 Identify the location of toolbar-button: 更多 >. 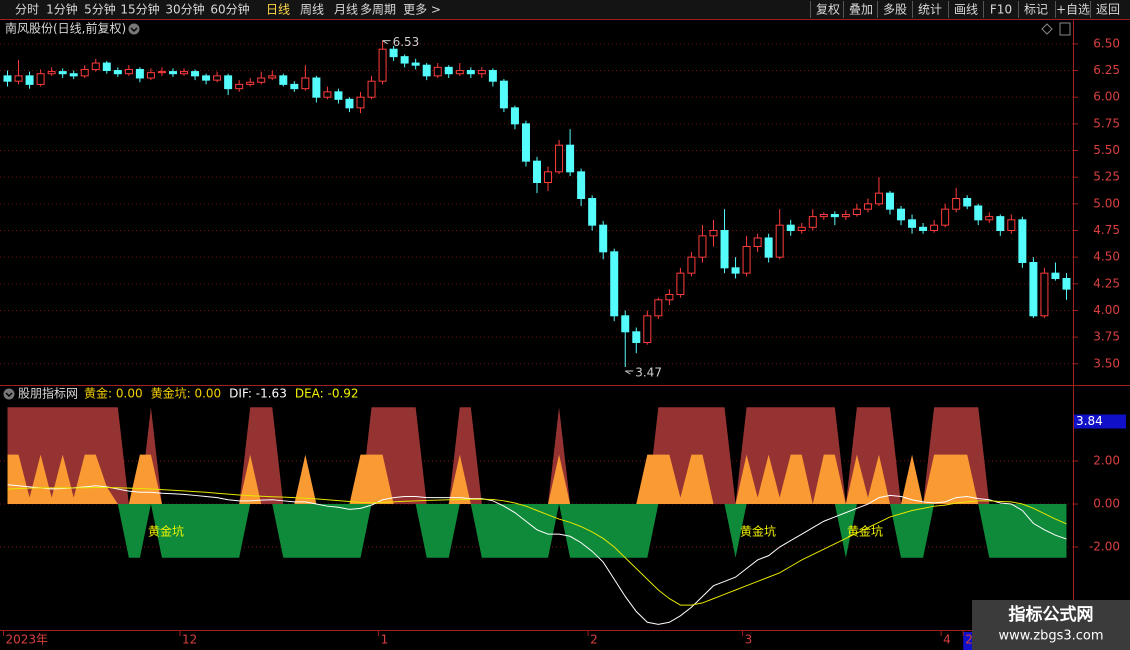
(422, 10).